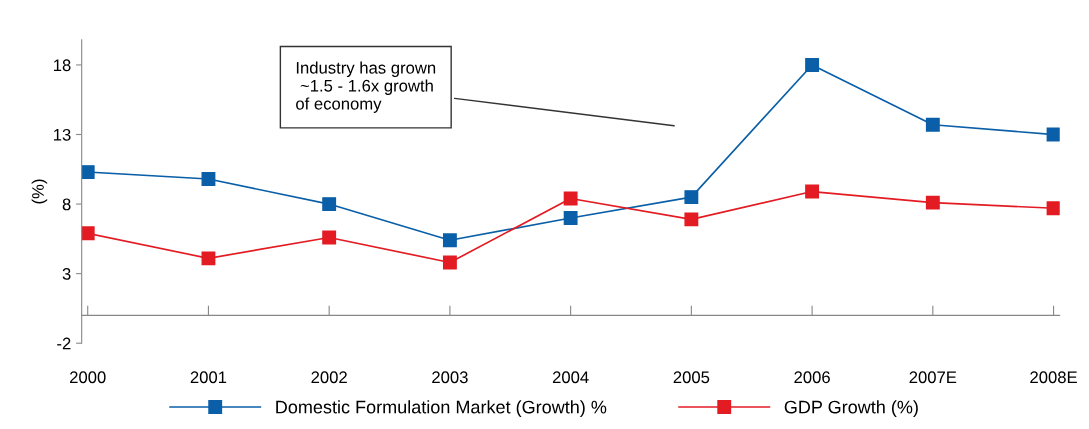 This screenshot has width=1089, height=429. Describe the element at coordinates (64, 343) in the screenshot. I see `y-tick-label: -2` at that location.